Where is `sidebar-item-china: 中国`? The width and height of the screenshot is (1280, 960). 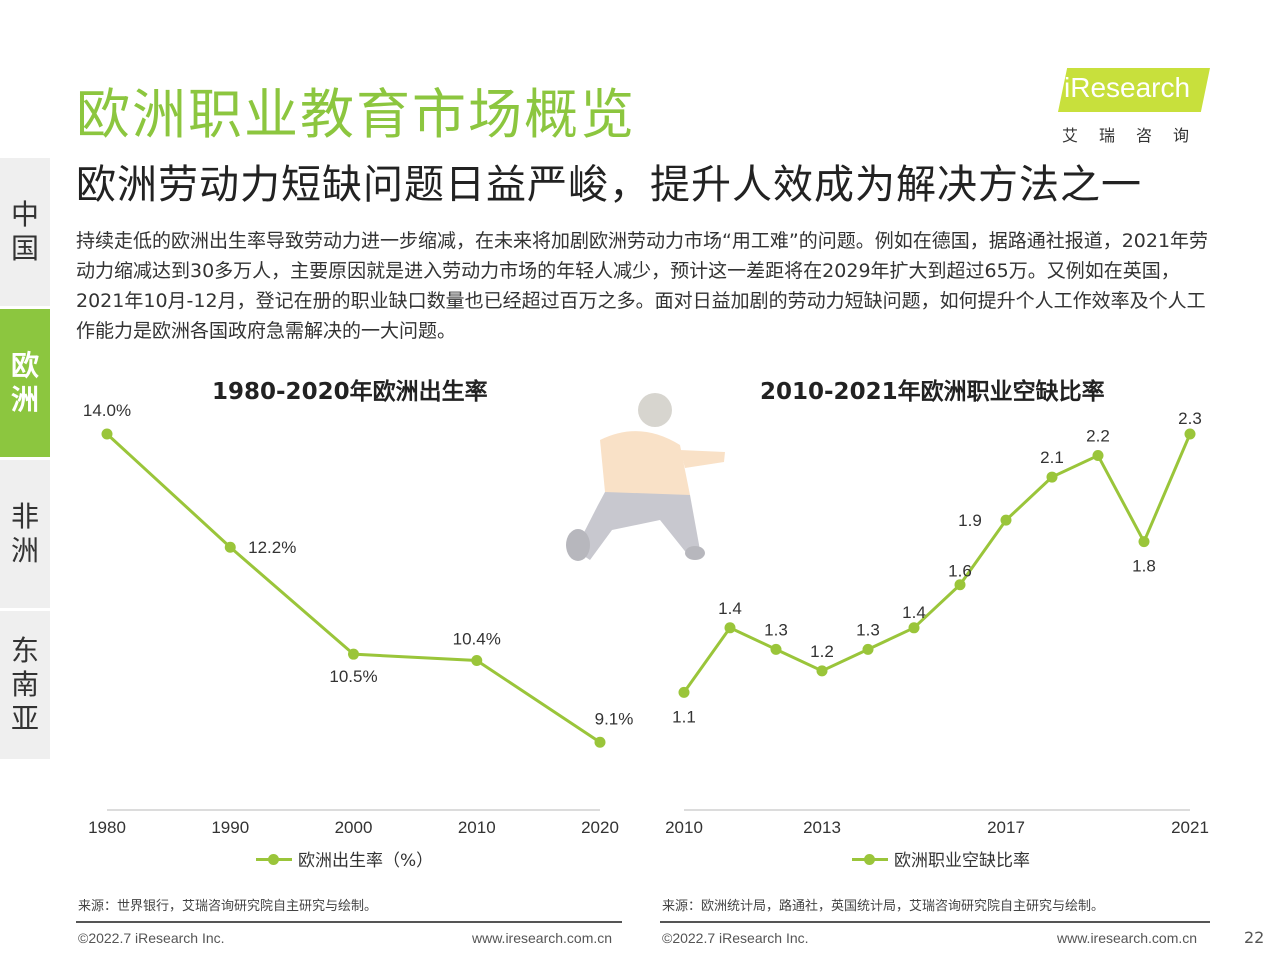
sidebar-item-china: 中国 is located at coordinates (25, 232).